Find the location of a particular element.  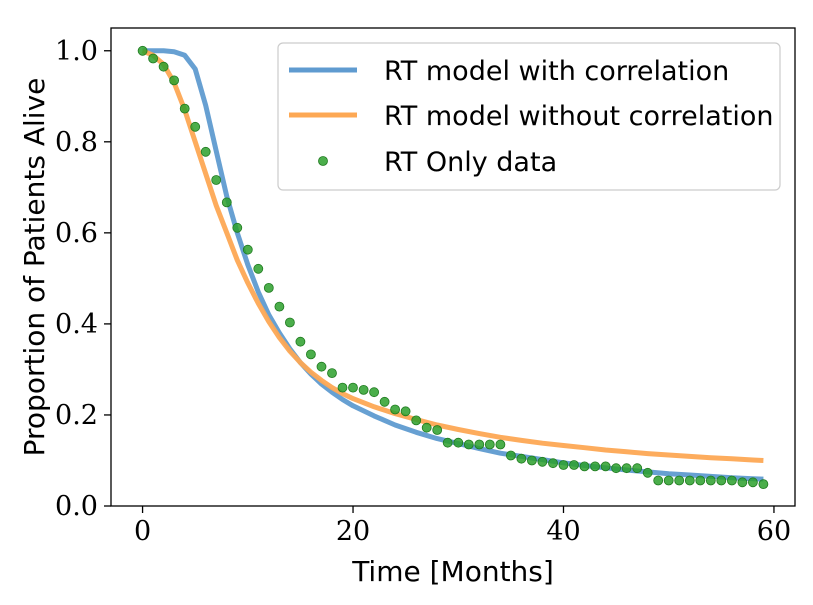

legend-swatch-marker is located at coordinates (323, 161).